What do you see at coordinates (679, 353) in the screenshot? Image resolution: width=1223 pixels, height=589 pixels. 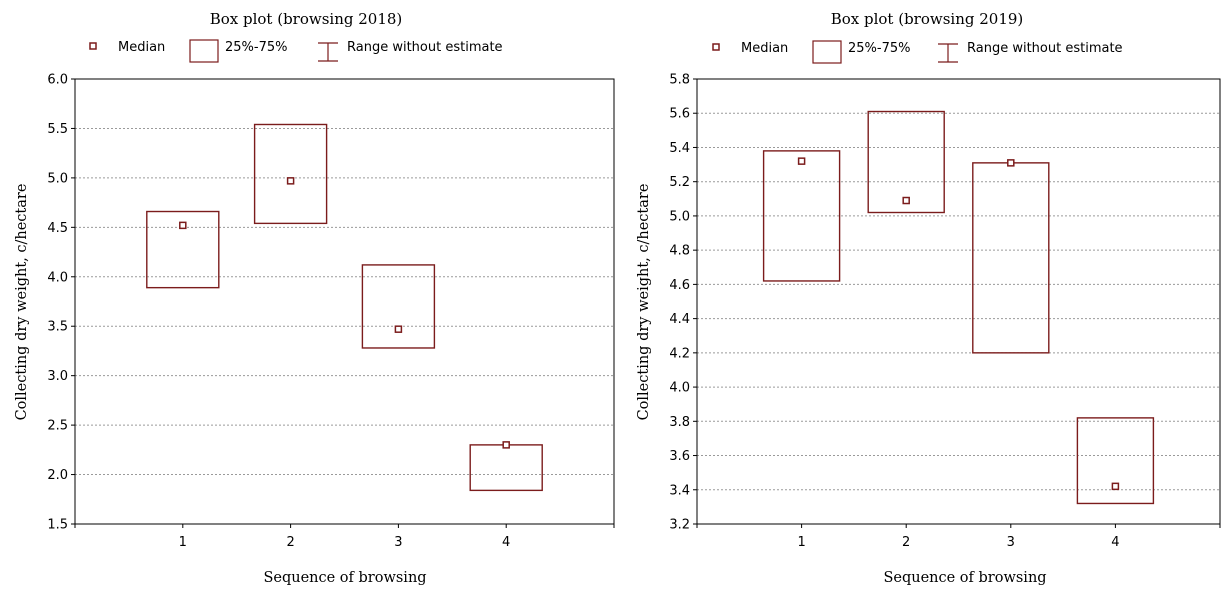 I see `y-tick-label: 4.2` at bounding box center [679, 353].